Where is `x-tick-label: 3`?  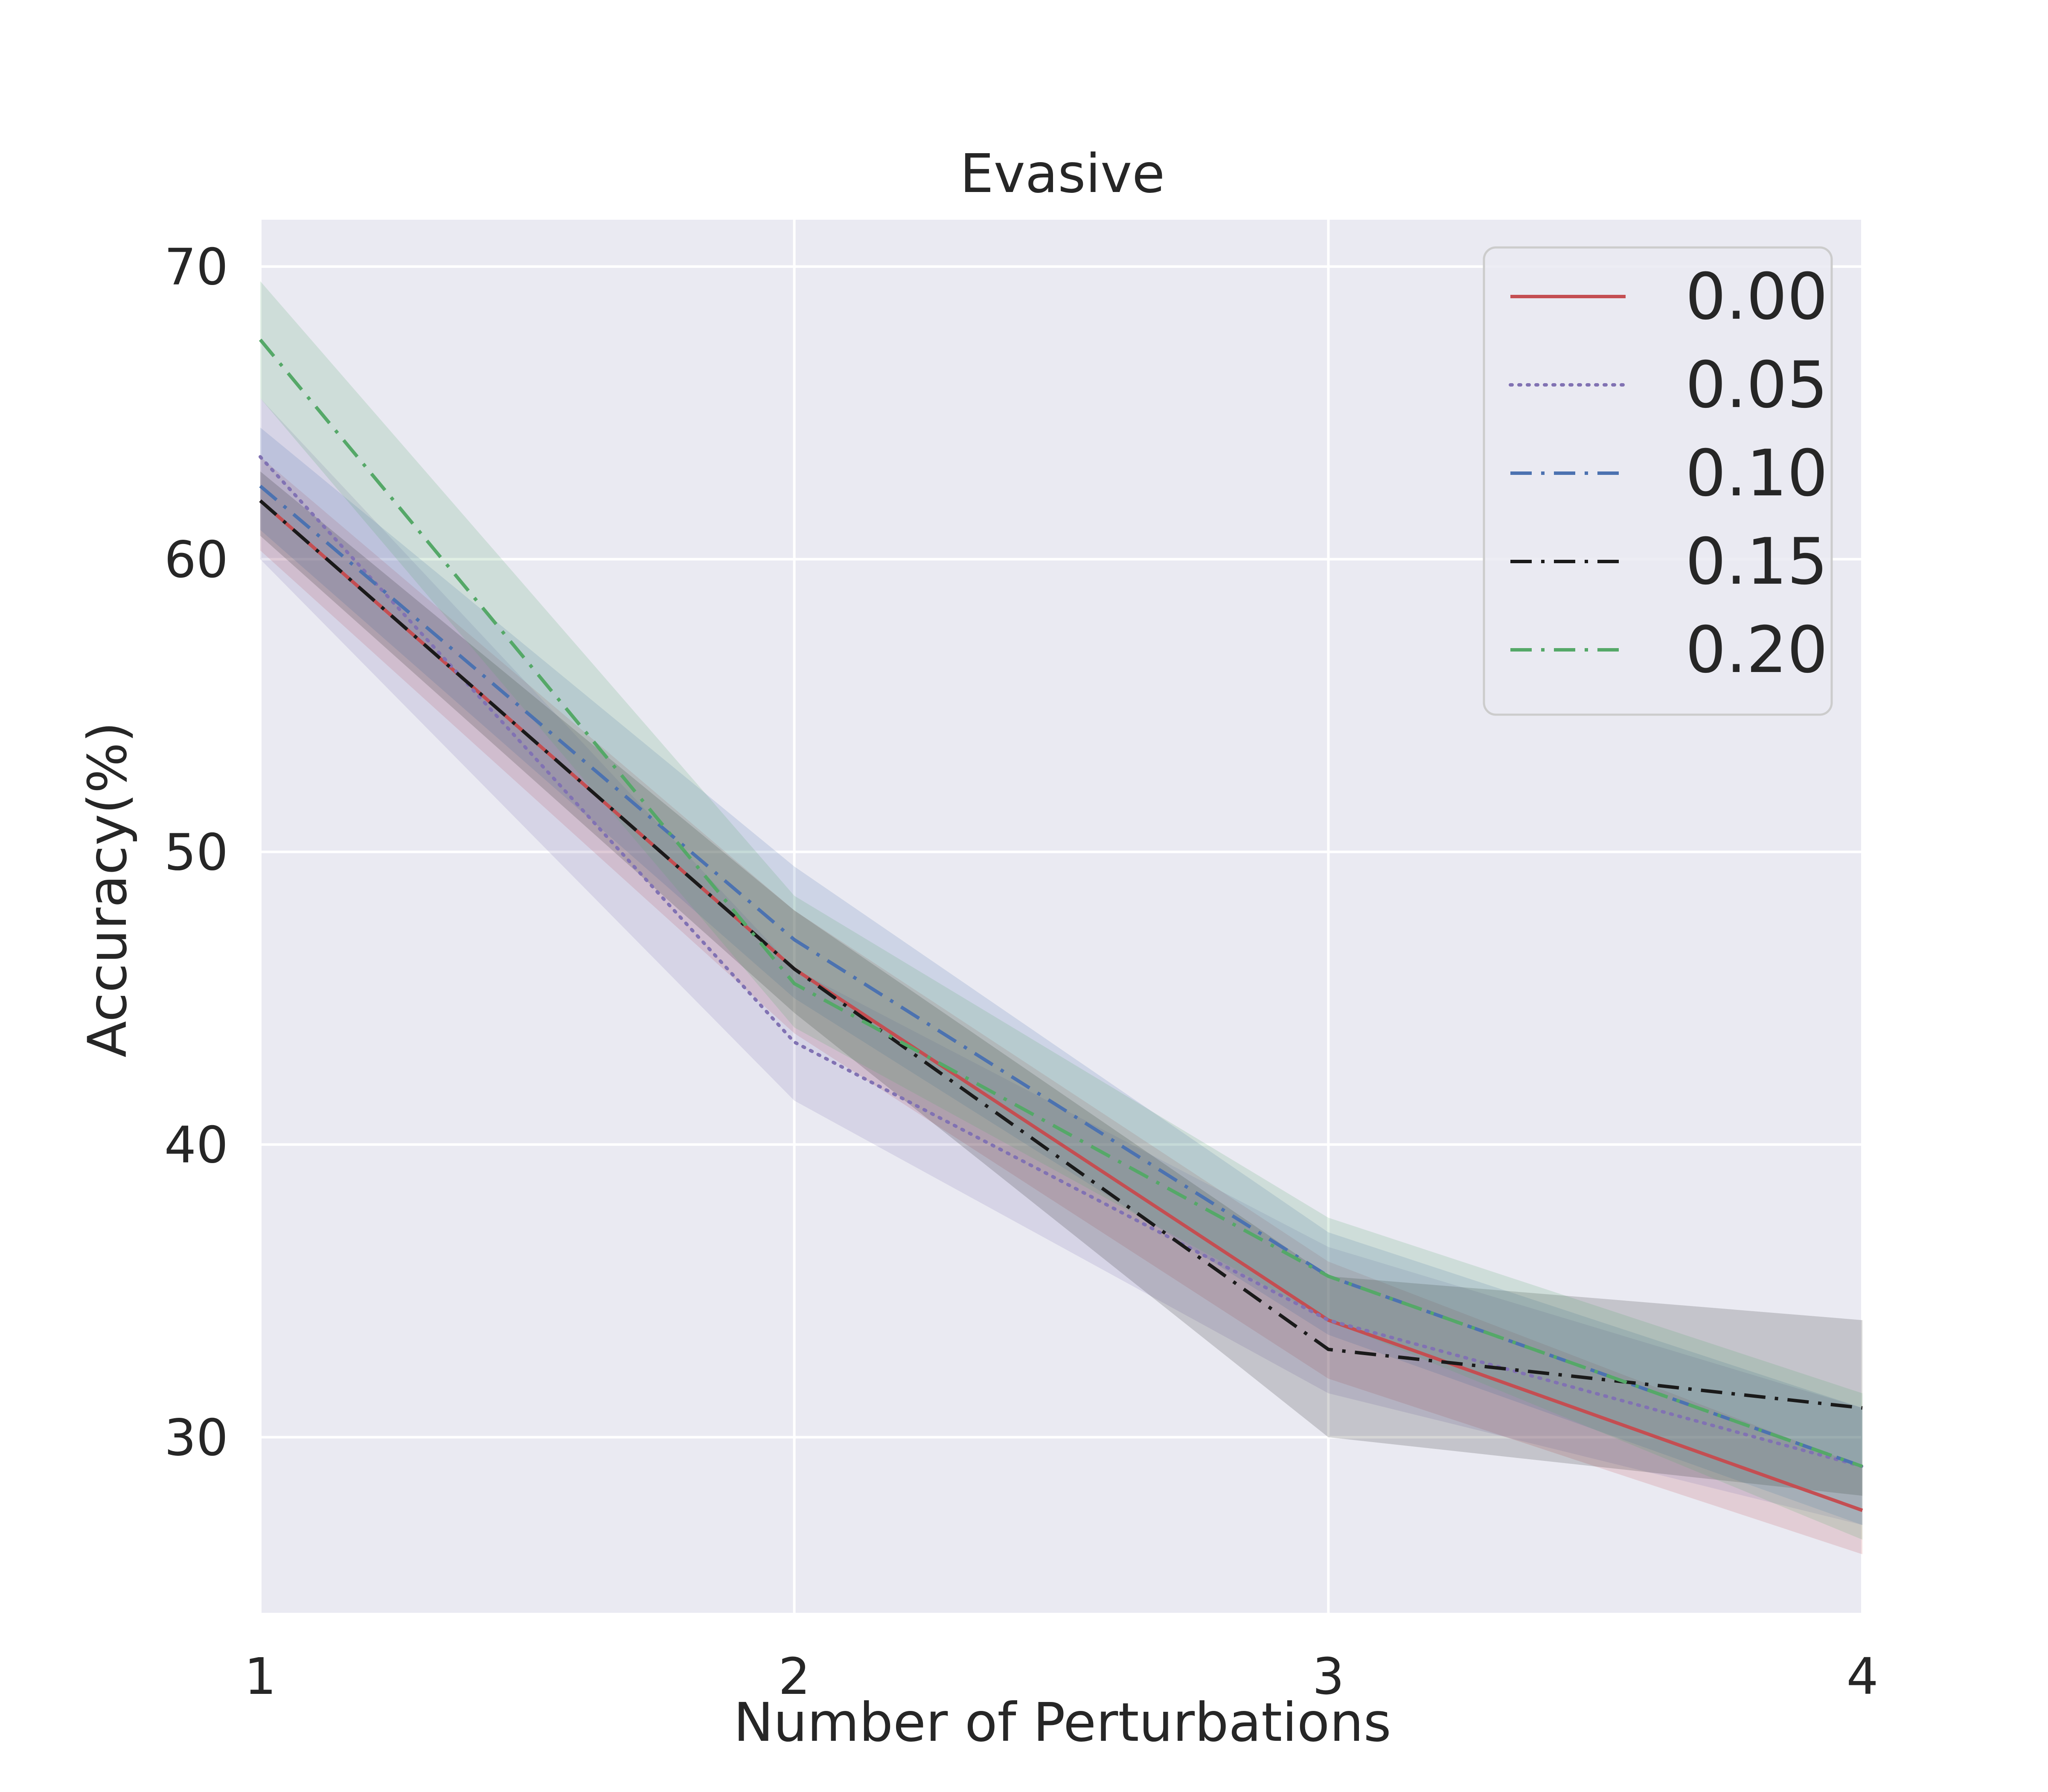 x-tick-label: 3 is located at coordinates (1328, 1676).